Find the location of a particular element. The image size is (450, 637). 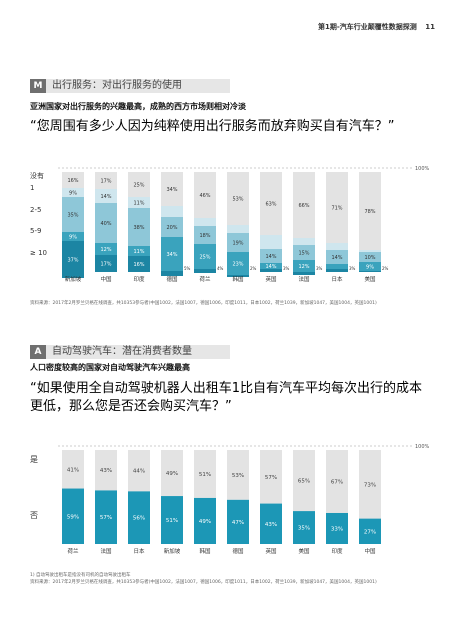

chart-a-category-label: 日本 is located at coordinates (139, 551).